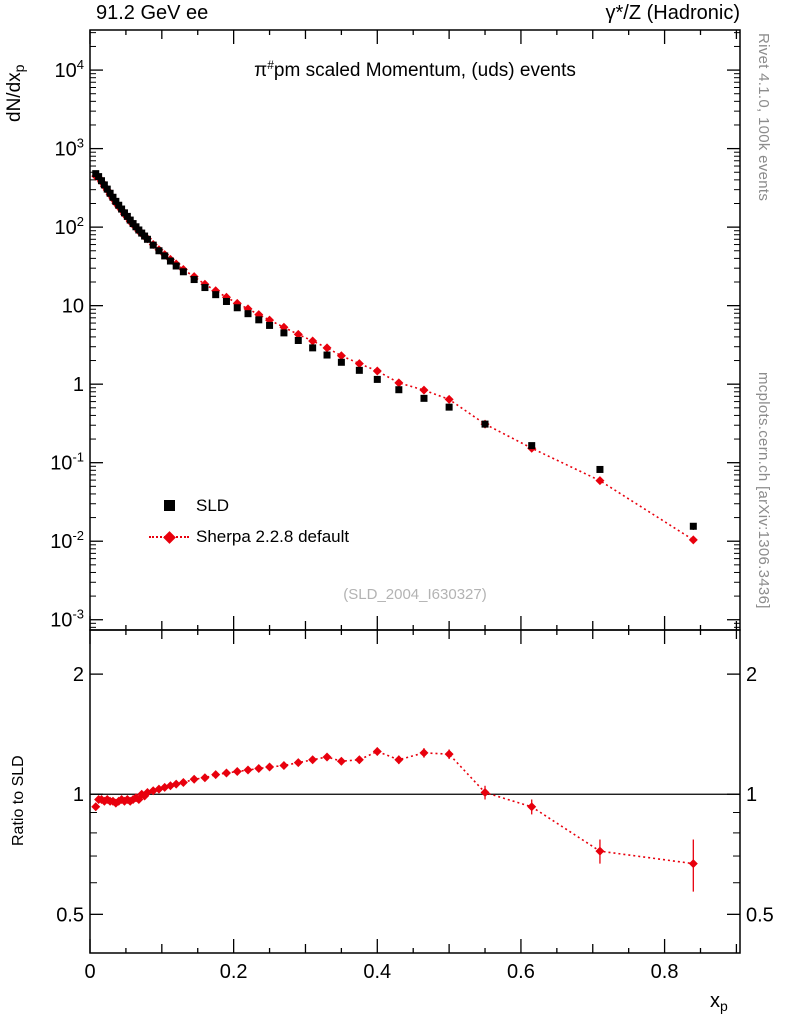  I want to click on svg-text: 0.6, so click(521, 972).